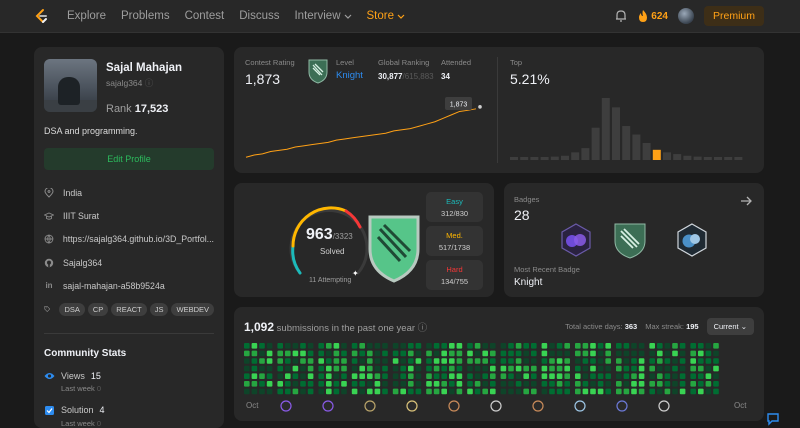 The width and height of the screenshot is (800, 428). I want to click on premium-button: Premium, so click(733, 16).